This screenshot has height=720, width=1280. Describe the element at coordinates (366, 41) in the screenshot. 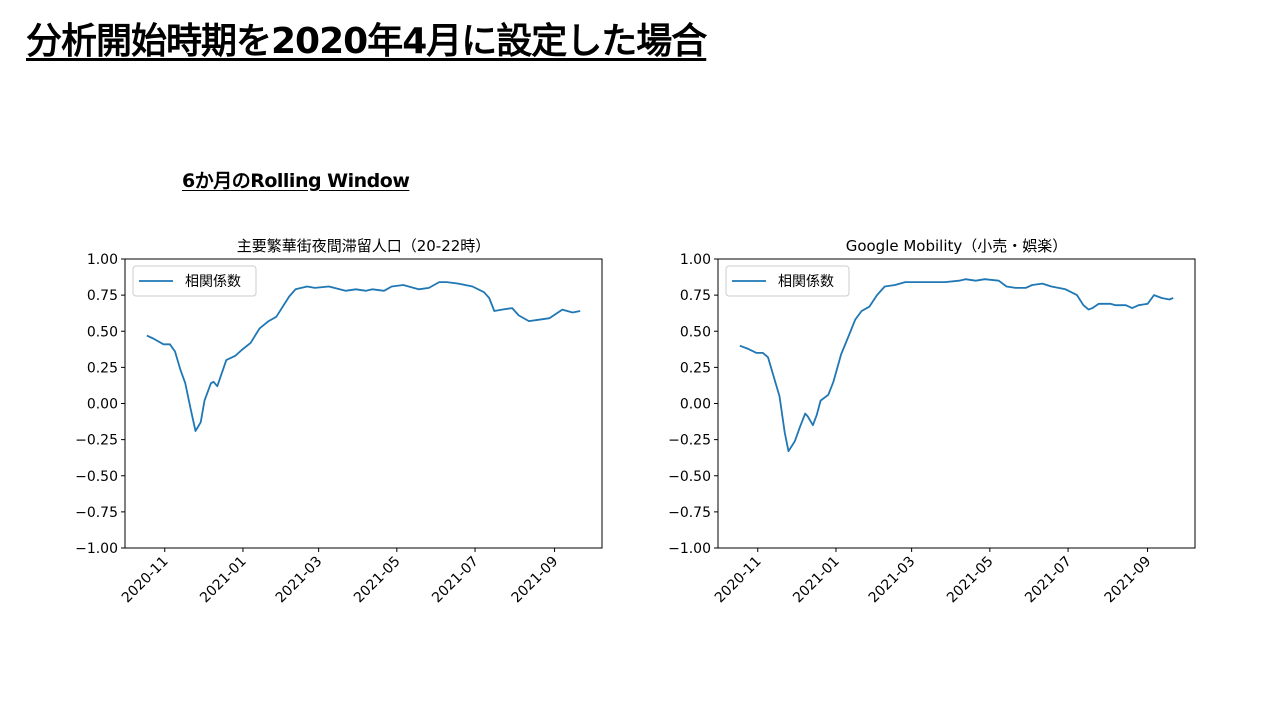

I see `slide-title: 分析開始時期を2020年4月に設定した場合` at that location.